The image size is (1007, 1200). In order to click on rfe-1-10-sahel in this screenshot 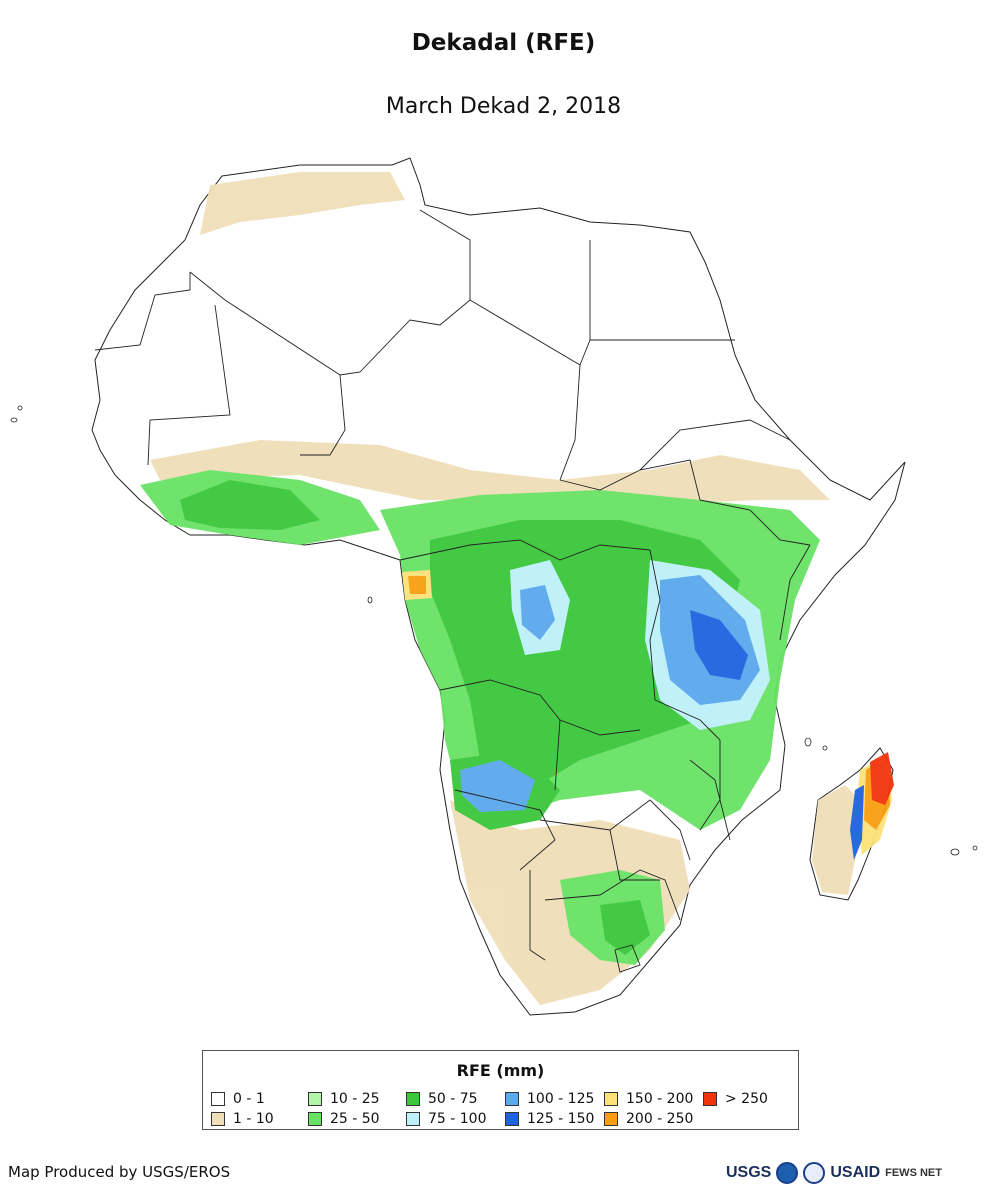, I will do `click(490, 472)`.